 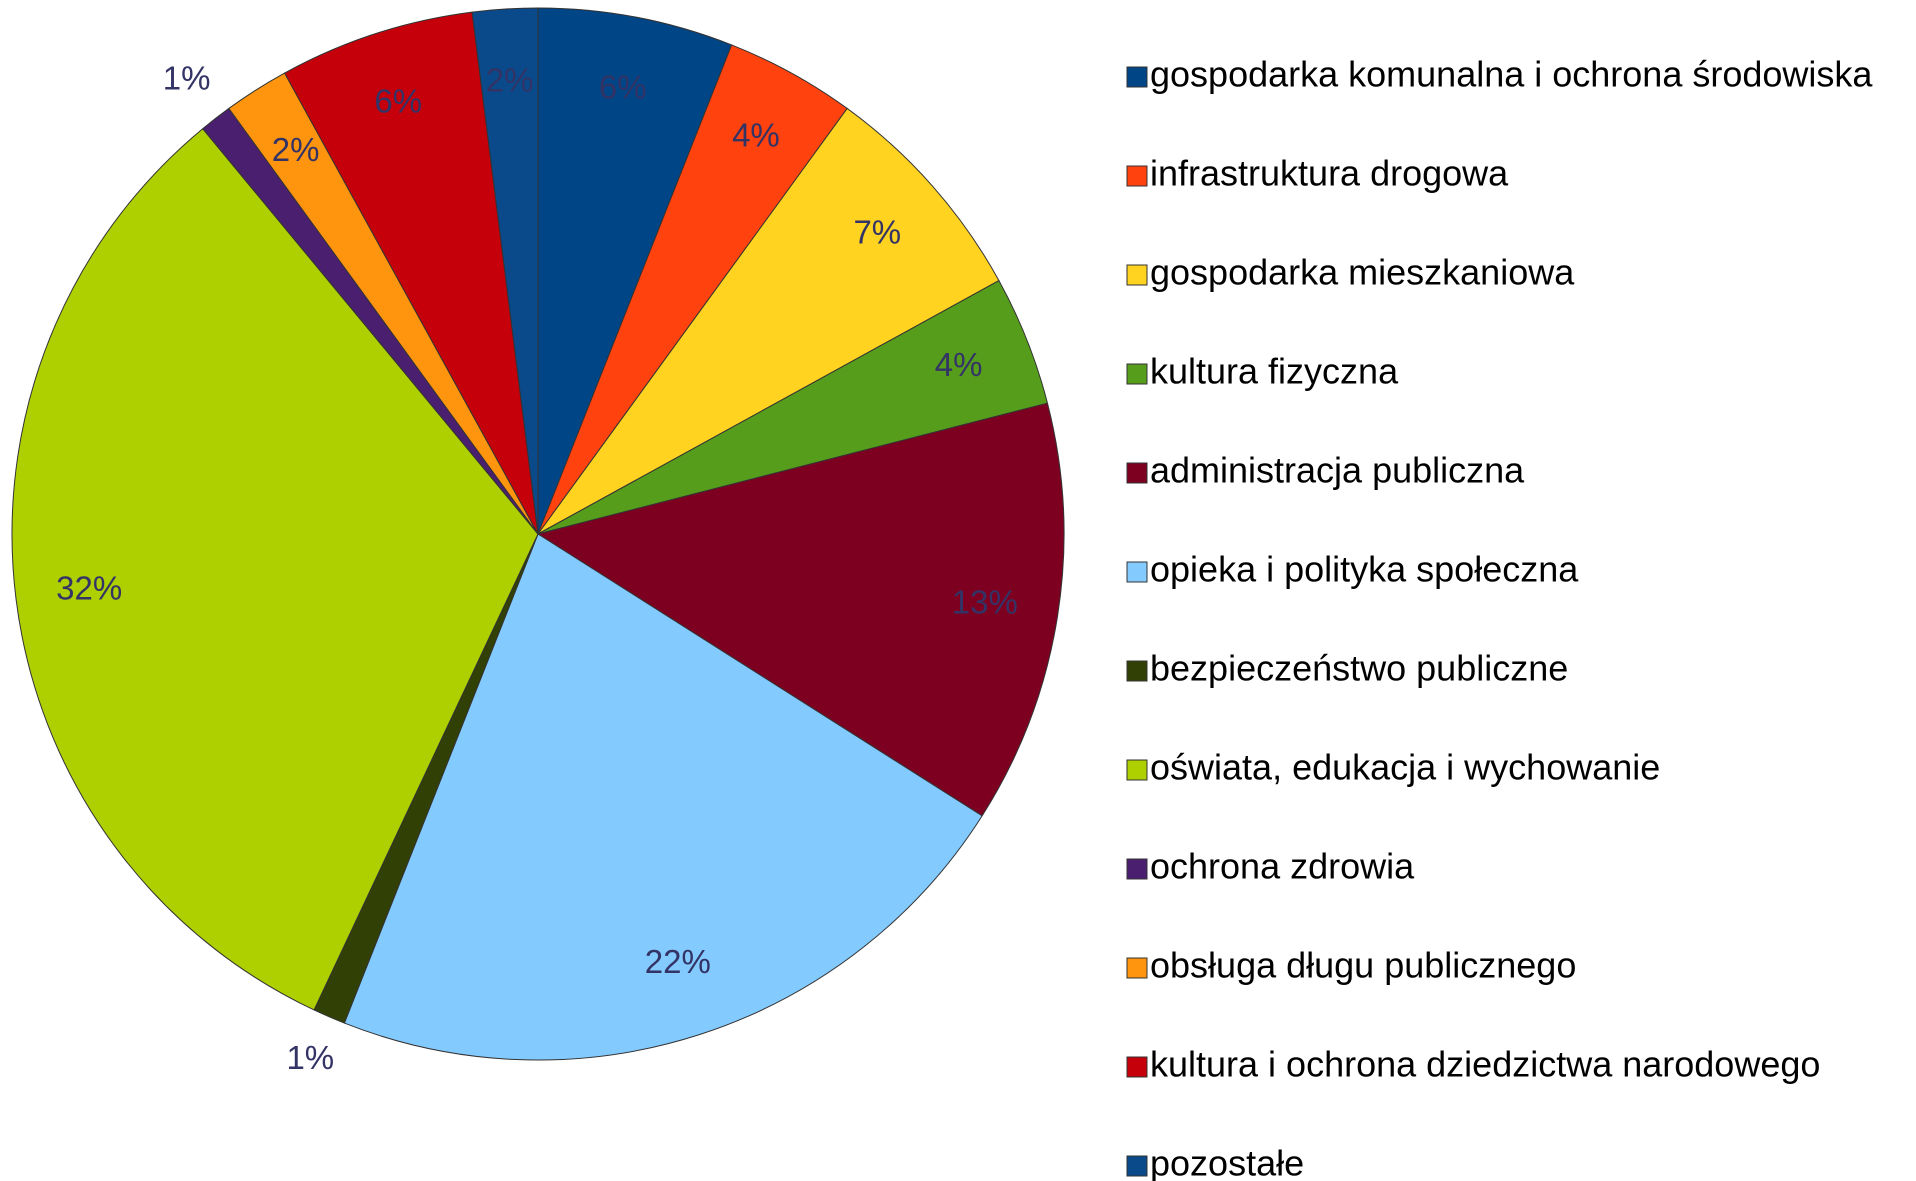 What do you see at coordinates (877, 232) in the screenshot?
I see `data-label: 7%` at bounding box center [877, 232].